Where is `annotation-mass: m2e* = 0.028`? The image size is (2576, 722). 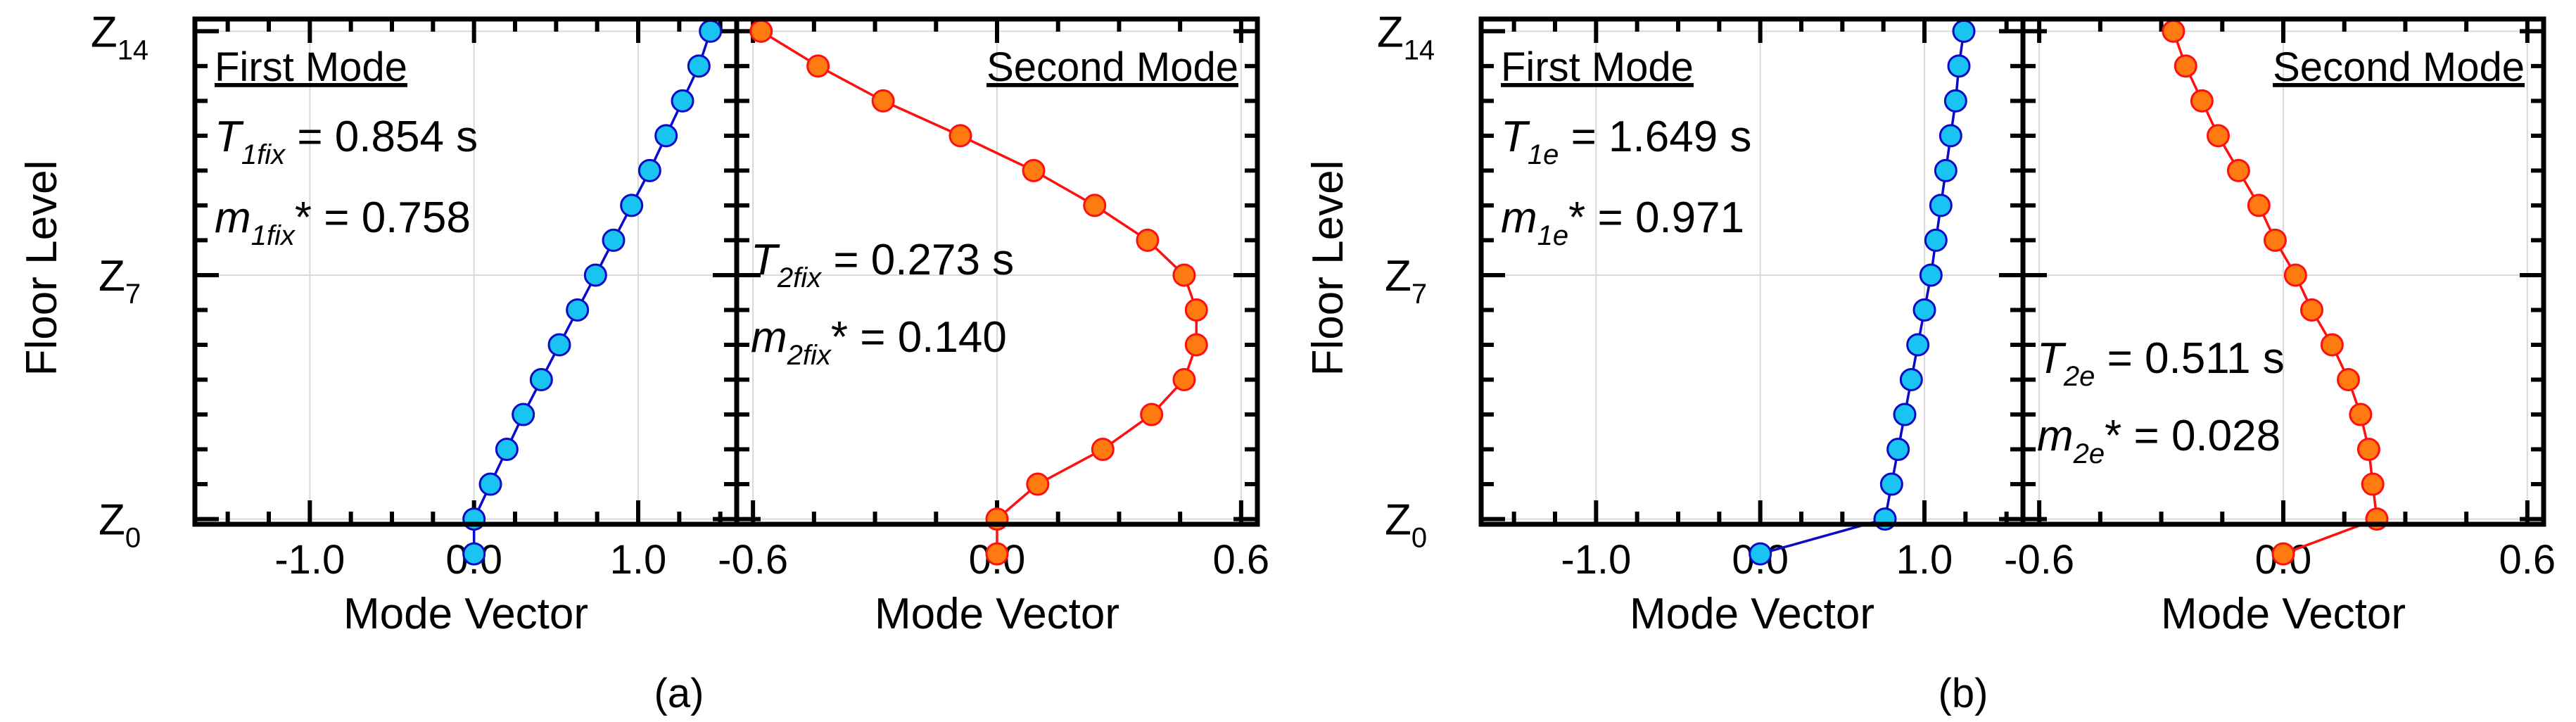 annotation-mass: m2e* = 0.028 is located at coordinates (2158, 441).